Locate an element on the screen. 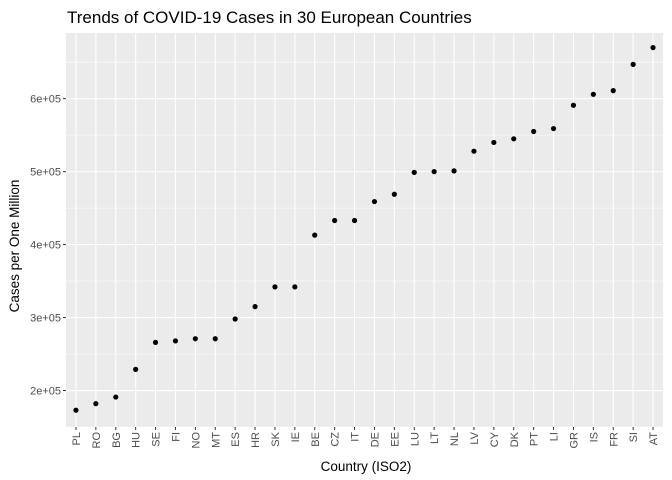  x-tick-label: DE is located at coordinates (375, 439).